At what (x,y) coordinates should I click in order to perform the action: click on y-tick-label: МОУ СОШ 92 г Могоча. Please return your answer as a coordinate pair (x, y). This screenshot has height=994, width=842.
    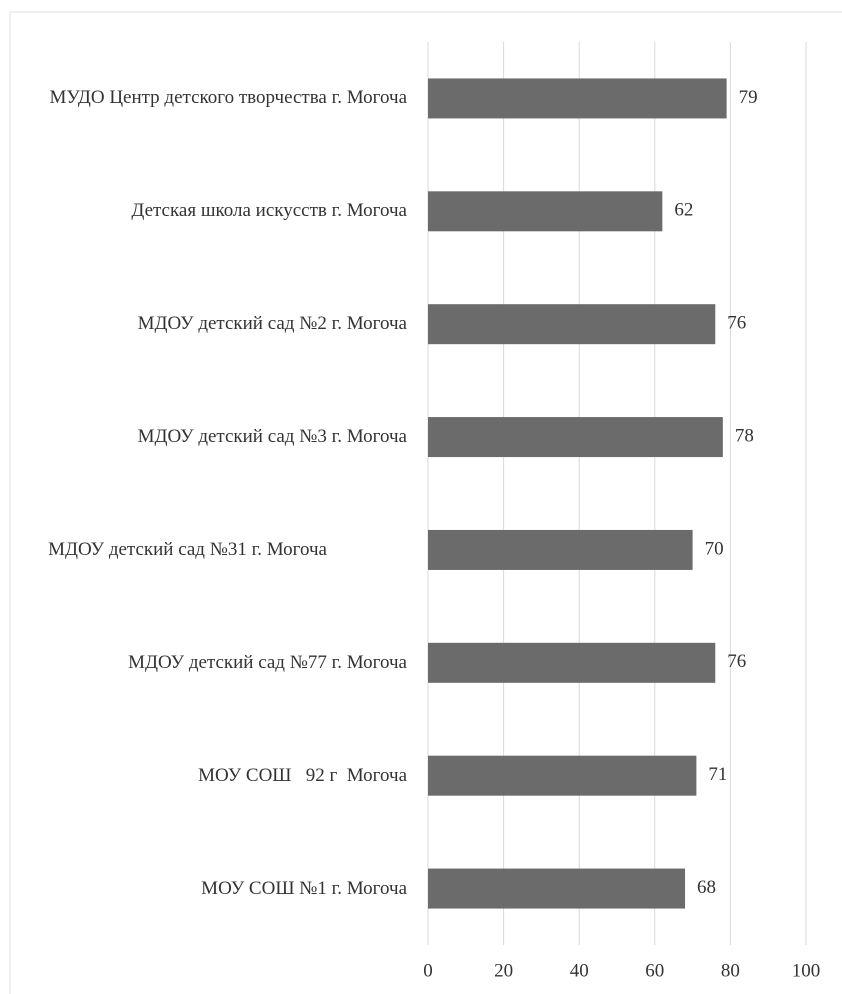
    Looking at the image, I should click on (302, 775).